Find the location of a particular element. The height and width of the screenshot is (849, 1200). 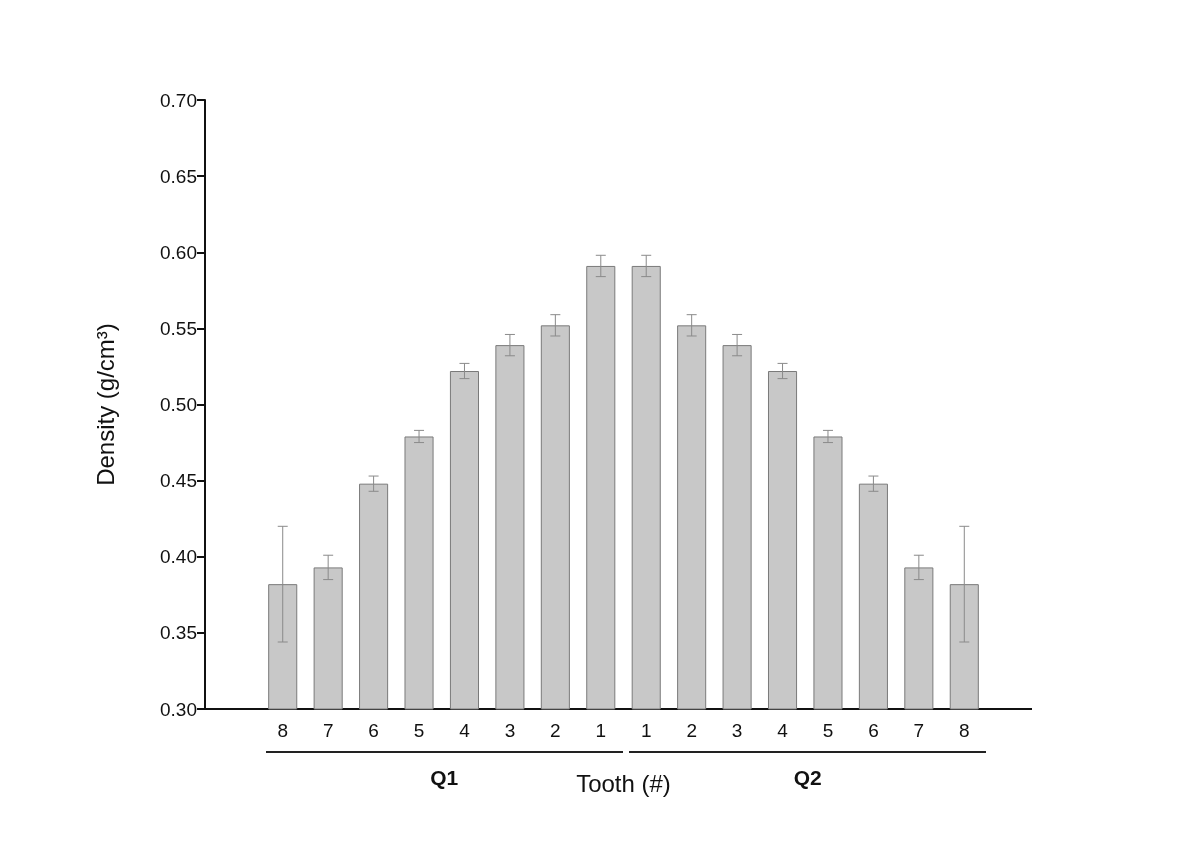

y-tick-label: 0.35 is located at coordinates (178, 633).